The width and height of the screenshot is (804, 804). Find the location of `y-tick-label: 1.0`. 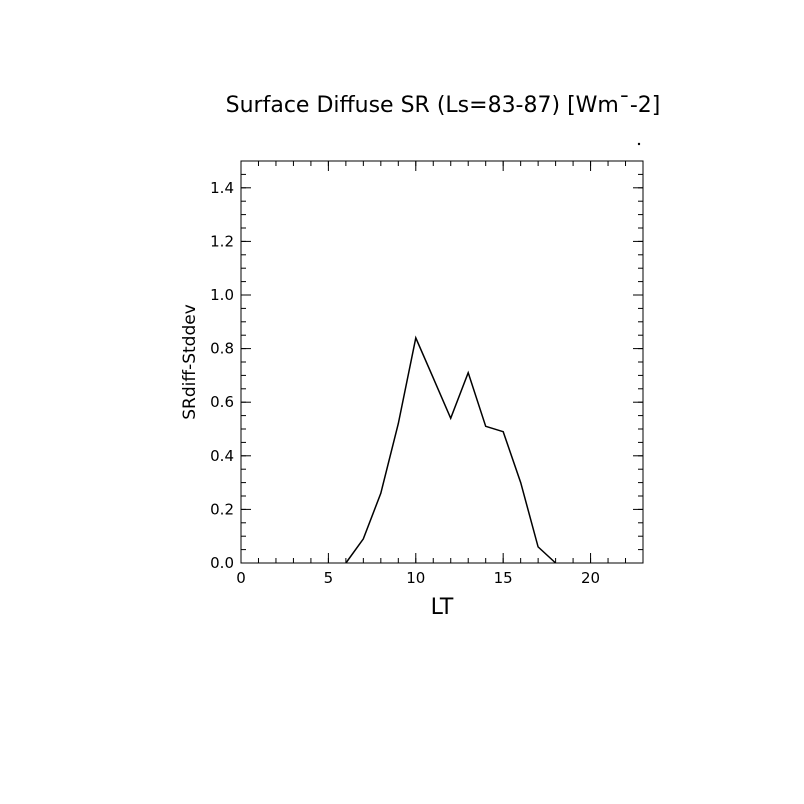

y-tick-label: 1.0 is located at coordinates (222, 295).